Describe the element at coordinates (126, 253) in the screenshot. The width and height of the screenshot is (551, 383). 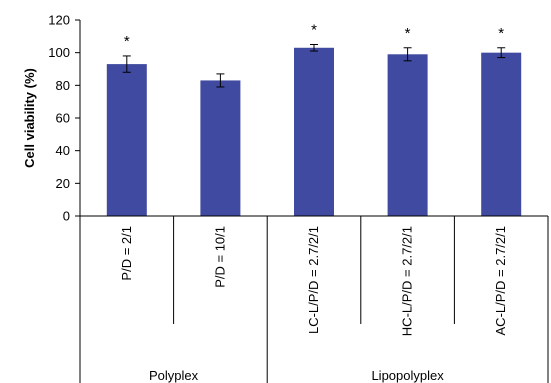
I see `category-label: P/D = 2/1` at that location.